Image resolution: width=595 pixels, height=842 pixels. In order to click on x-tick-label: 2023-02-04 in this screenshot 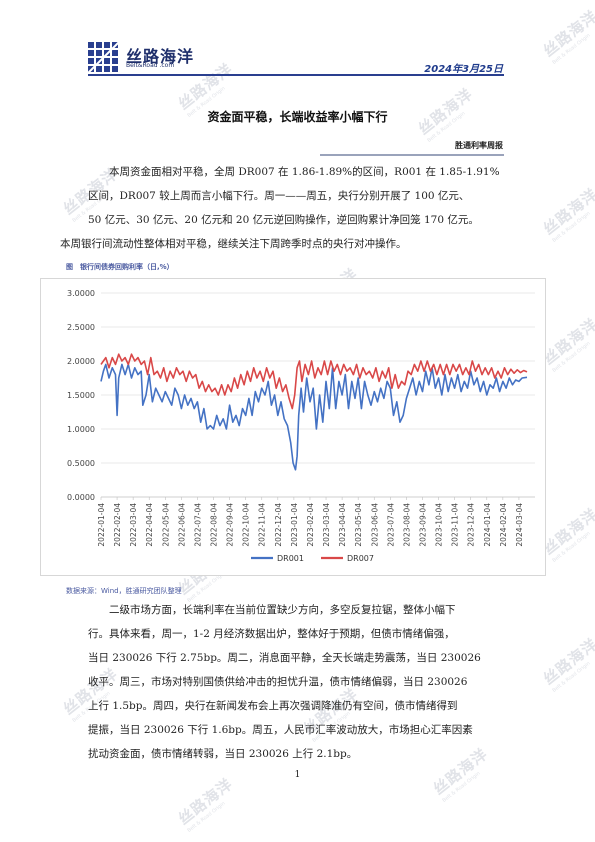, I will do `click(310, 525)`.